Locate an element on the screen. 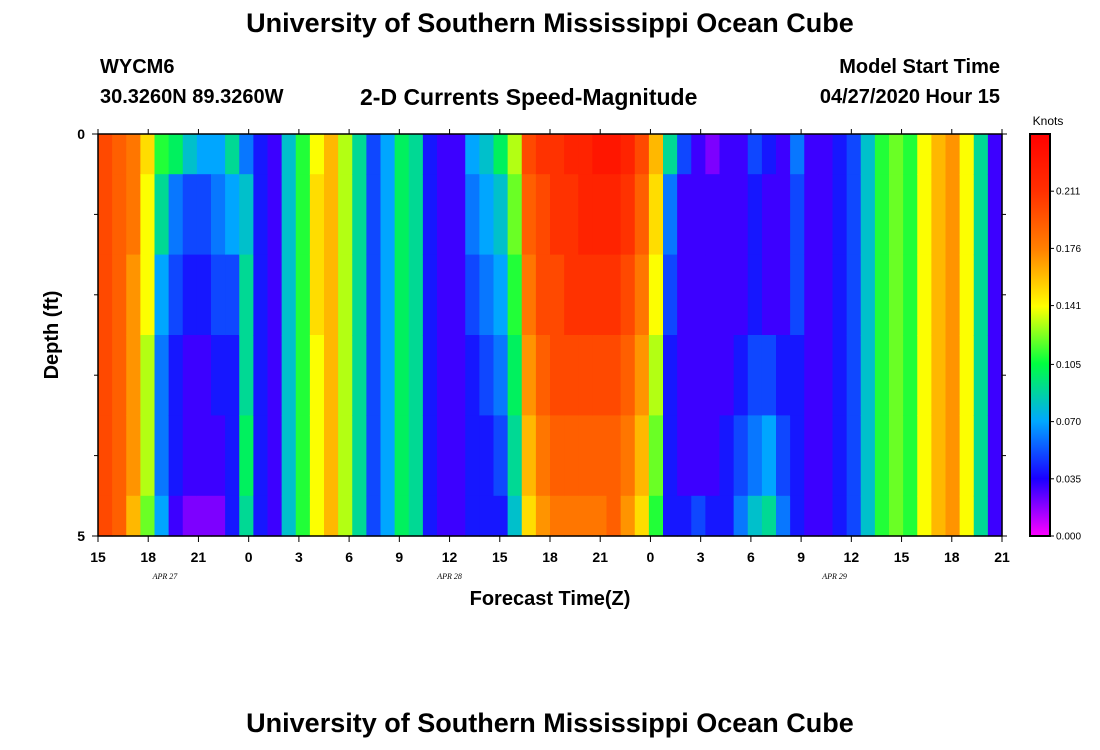 The width and height of the screenshot is (1100, 750). date-labels: APR 27 APR 28 APR 29 is located at coordinates (499, 576).